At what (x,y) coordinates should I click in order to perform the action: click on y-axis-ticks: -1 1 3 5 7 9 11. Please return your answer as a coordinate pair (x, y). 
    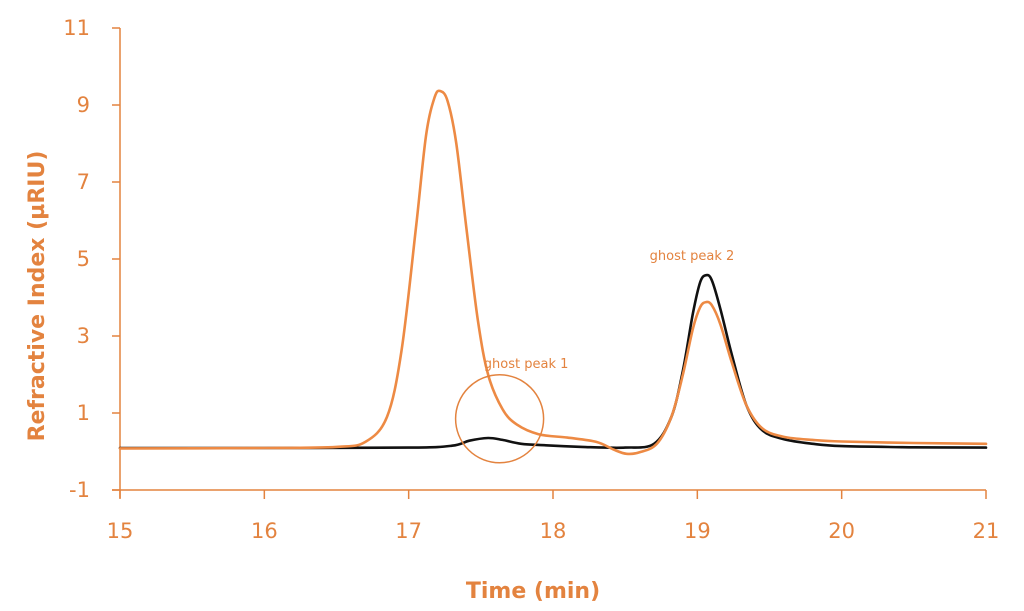
    Looking at the image, I should click on (91, 259).